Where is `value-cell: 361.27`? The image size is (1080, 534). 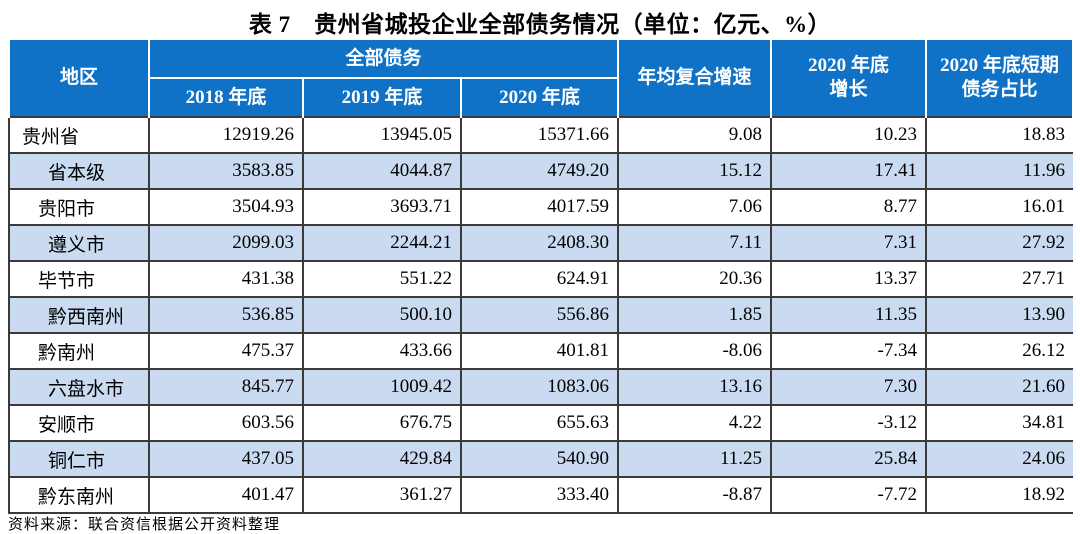
value-cell: 361.27 is located at coordinates (382, 495).